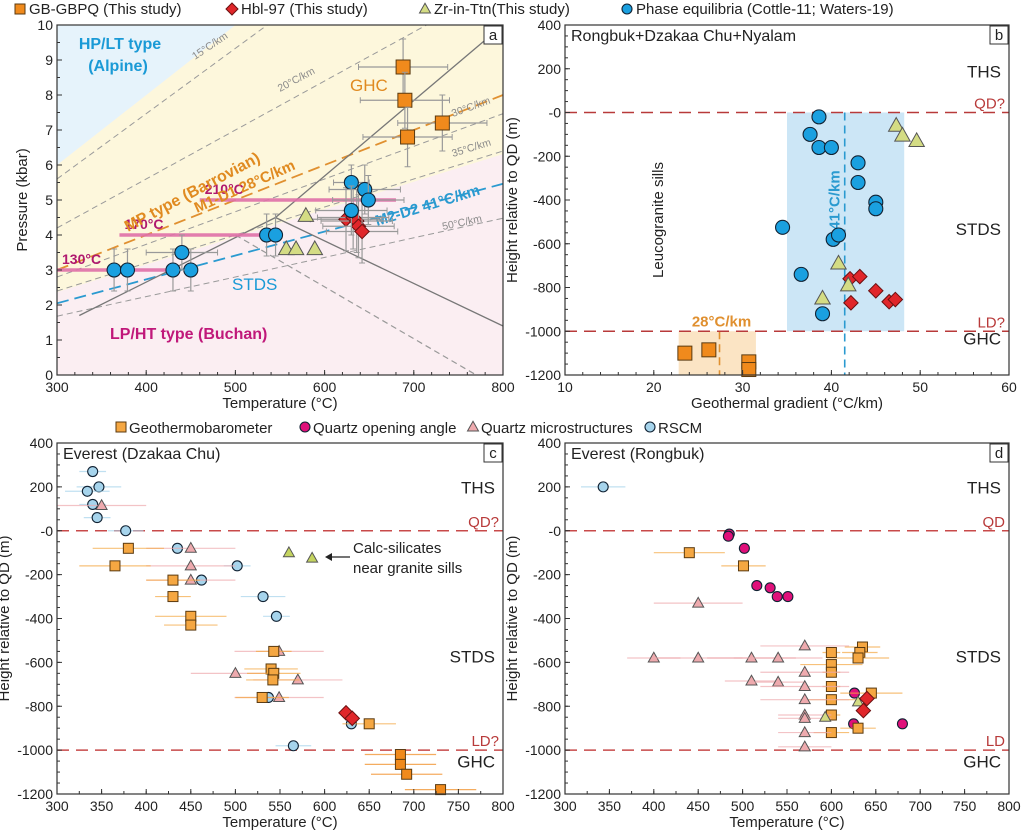  What do you see at coordinates (832, 387) in the screenshot?
I see `x-tick-label: 40` at bounding box center [832, 387].